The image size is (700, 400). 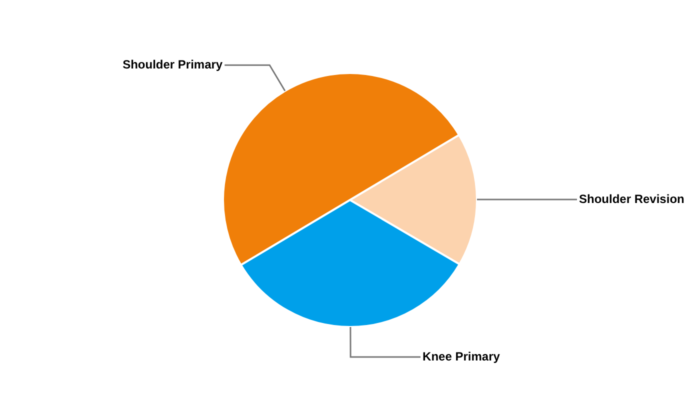 What do you see at coordinates (172, 64) in the screenshot?
I see `slice-label: Shoulder Primary` at bounding box center [172, 64].